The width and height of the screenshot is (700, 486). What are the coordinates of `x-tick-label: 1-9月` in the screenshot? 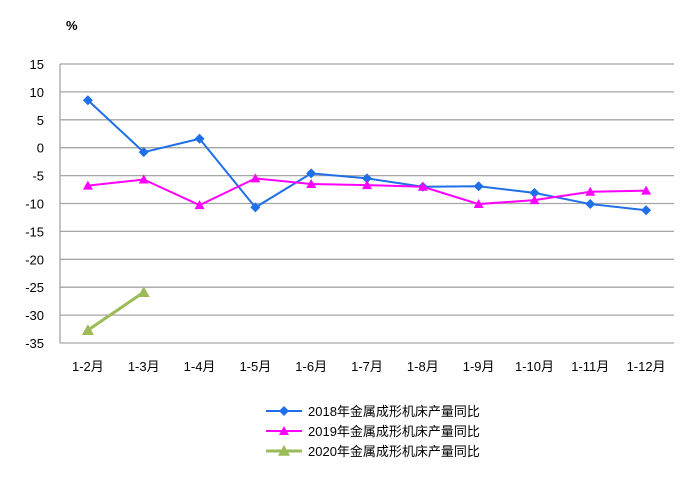 It's located at (479, 366).